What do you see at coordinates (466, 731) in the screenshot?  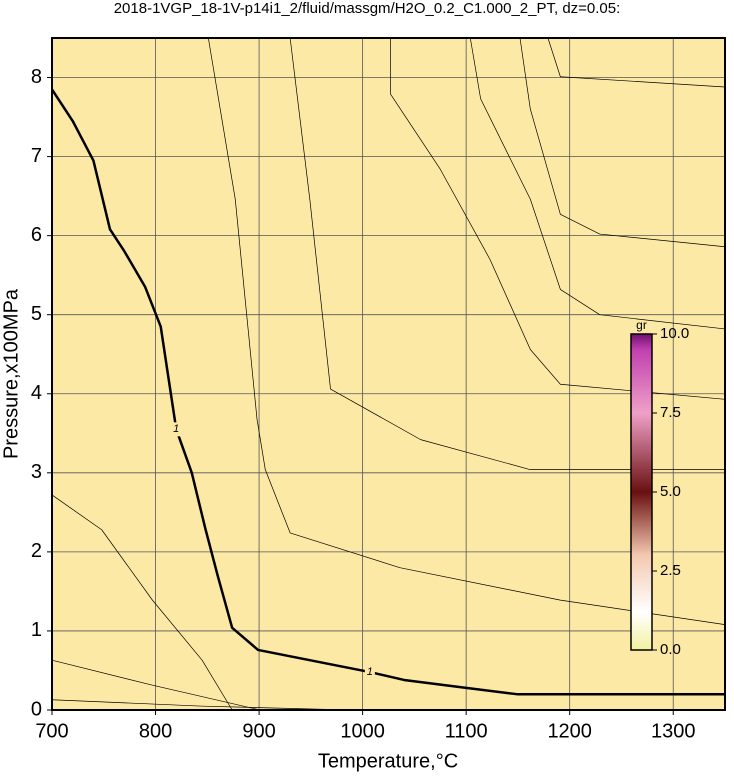 I see `x-tick-label: 1100` at bounding box center [466, 731].